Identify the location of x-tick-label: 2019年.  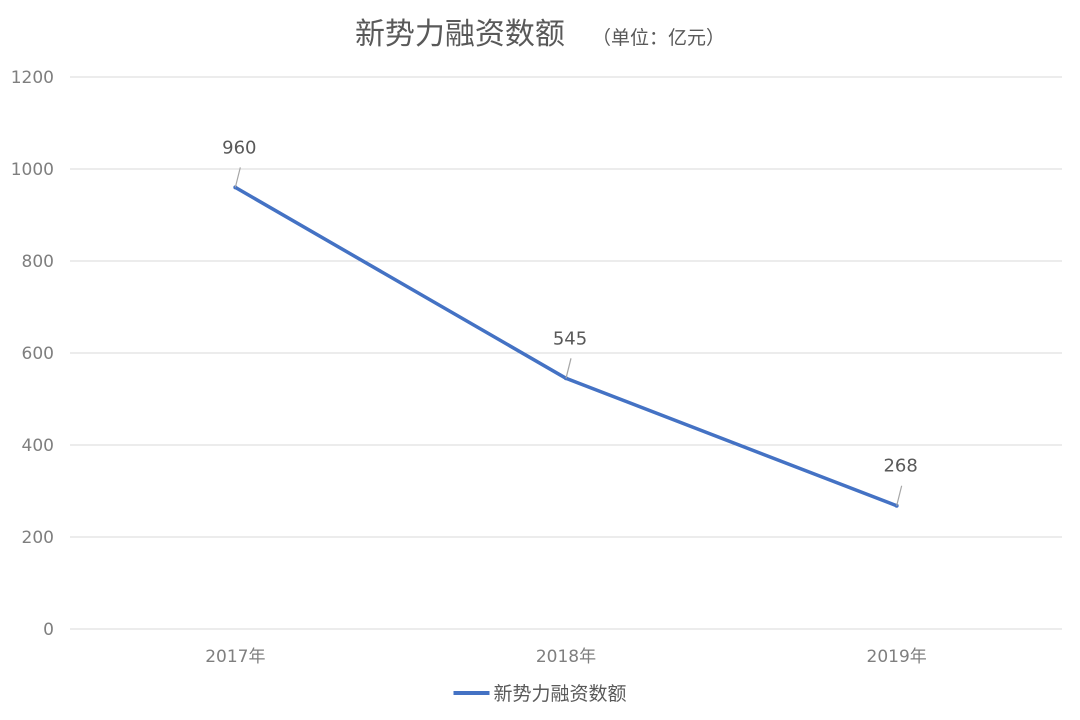
(897, 657).